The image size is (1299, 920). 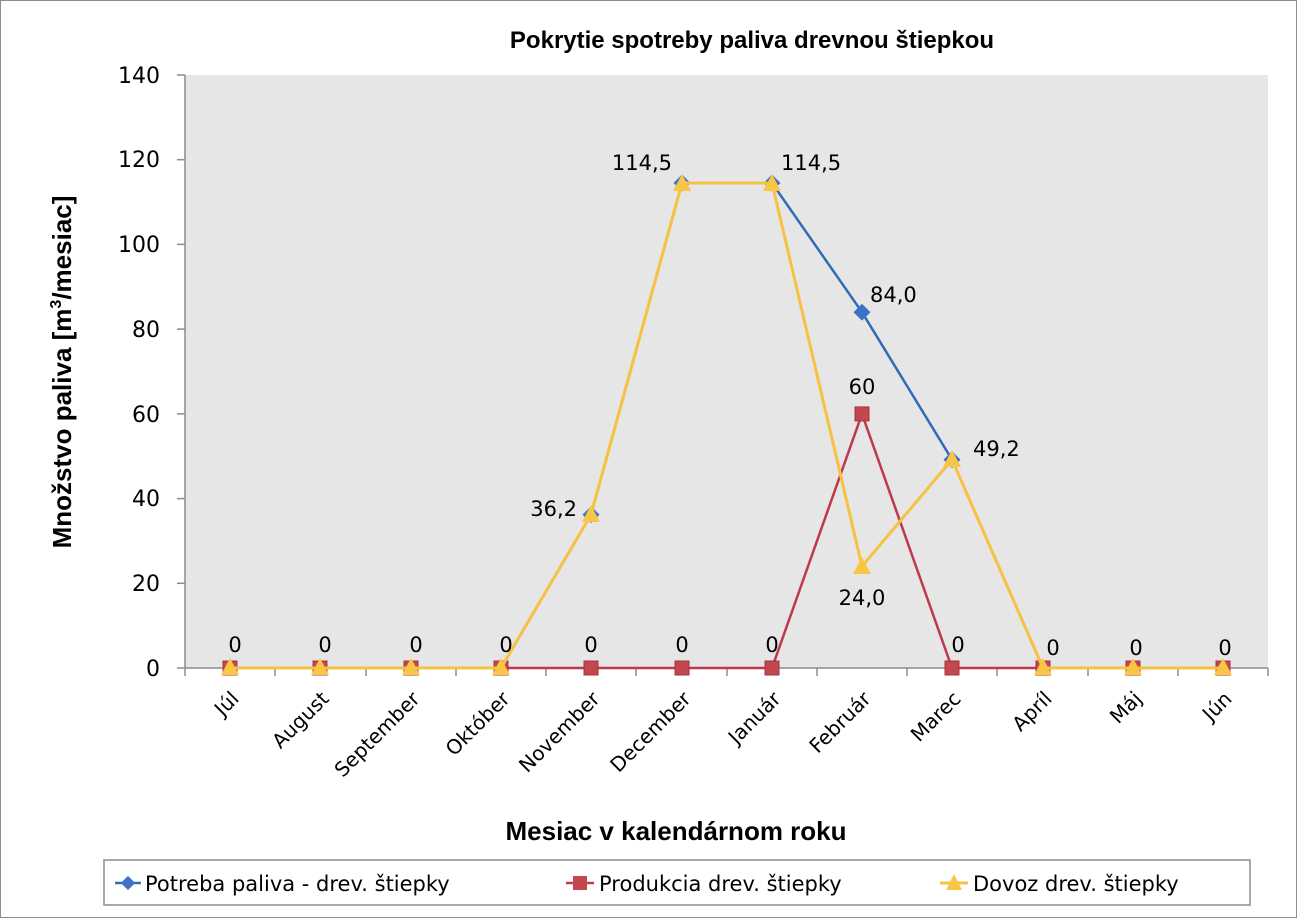 I want to click on x-tick-label: Marec, so click(x=936, y=717).